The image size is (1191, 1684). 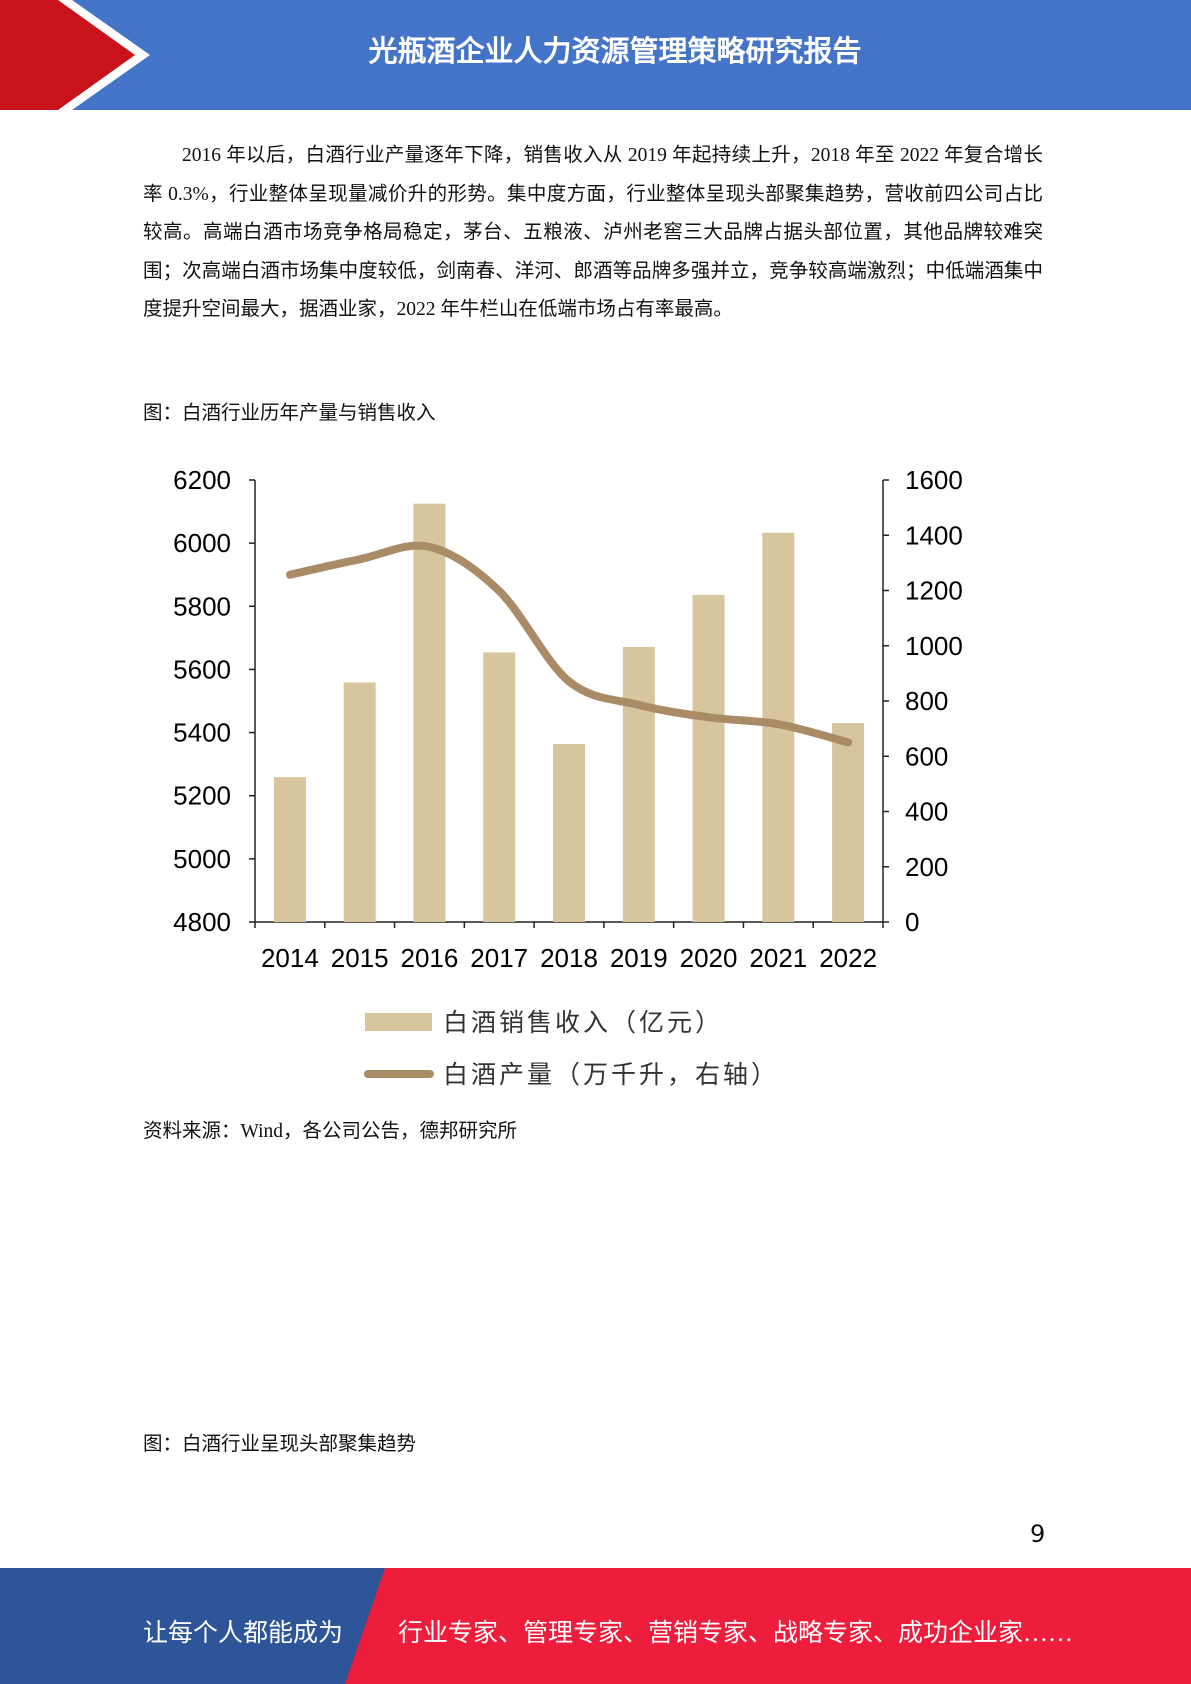 I want to click on x-tick-label: 2016, so click(x=430, y=958).